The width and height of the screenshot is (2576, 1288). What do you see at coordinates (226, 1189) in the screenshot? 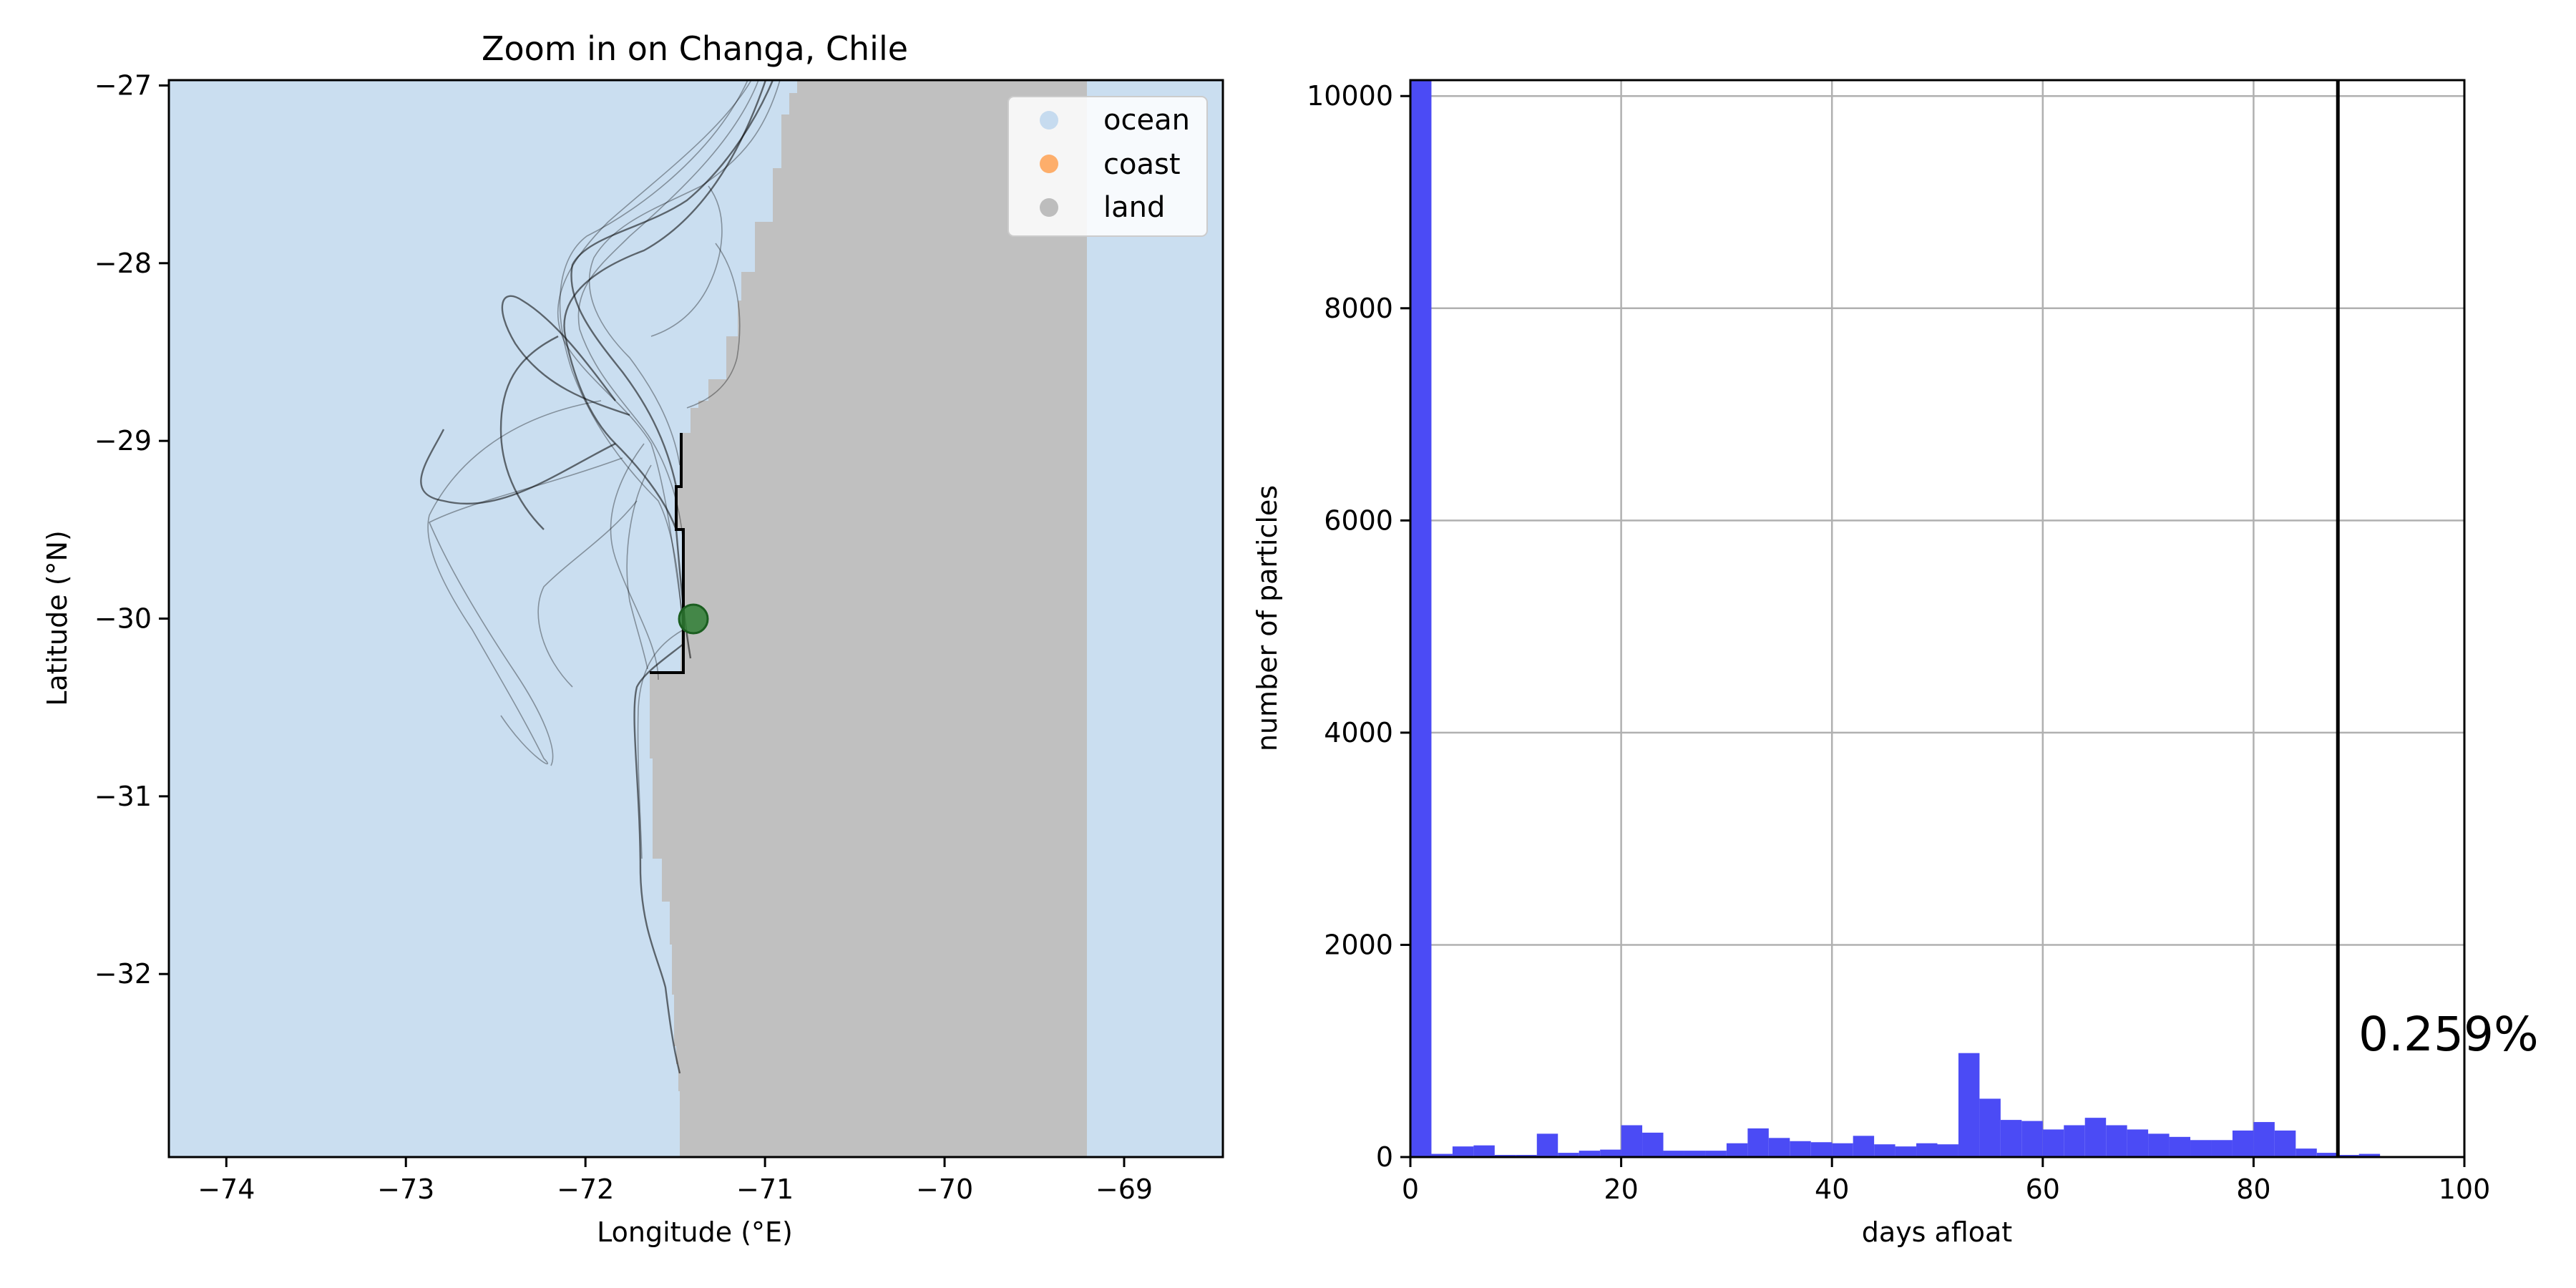
I see `map-x-tick-label: −74` at bounding box center [226, 1189].